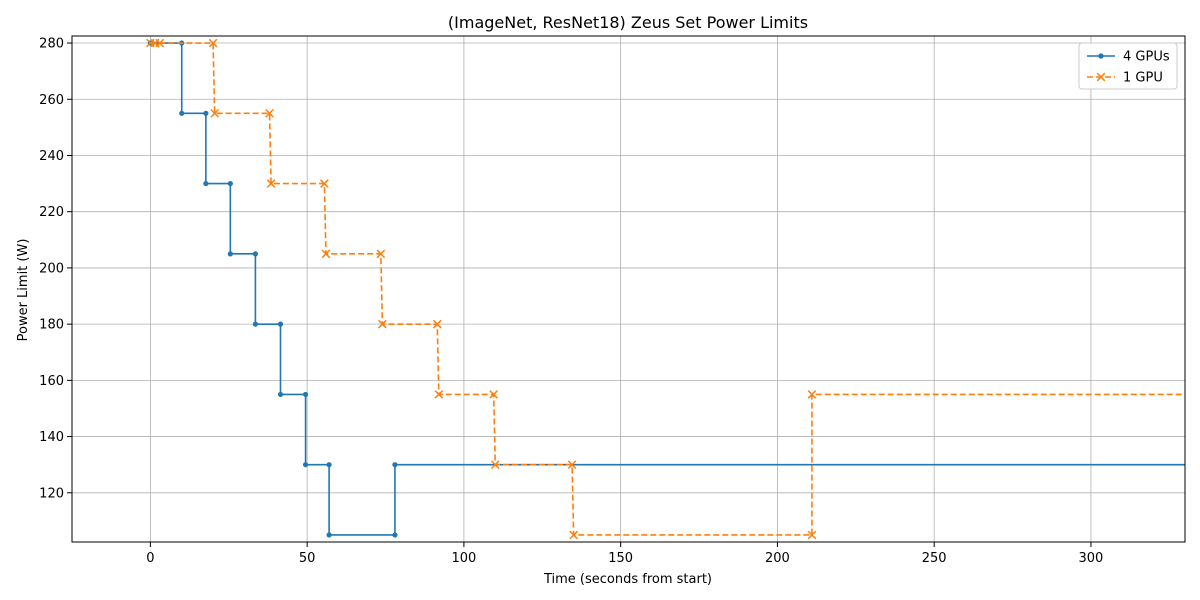  I want to click on legend-entry: 4 GPUs, so click(1128, 57).